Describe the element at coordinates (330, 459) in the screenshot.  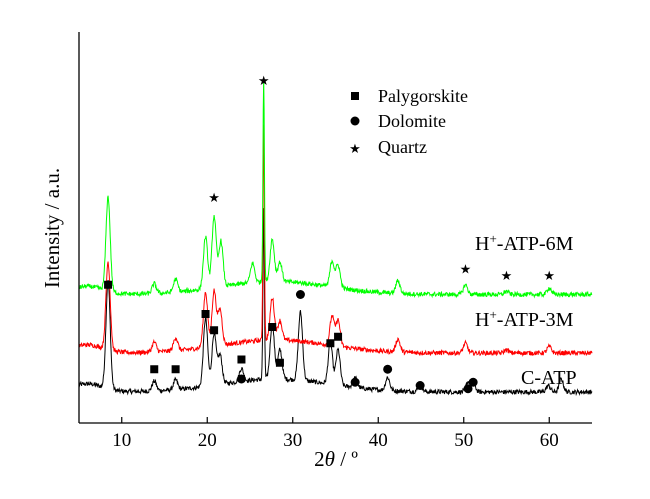
I see `x-axis-title-theta: θ` at that location.